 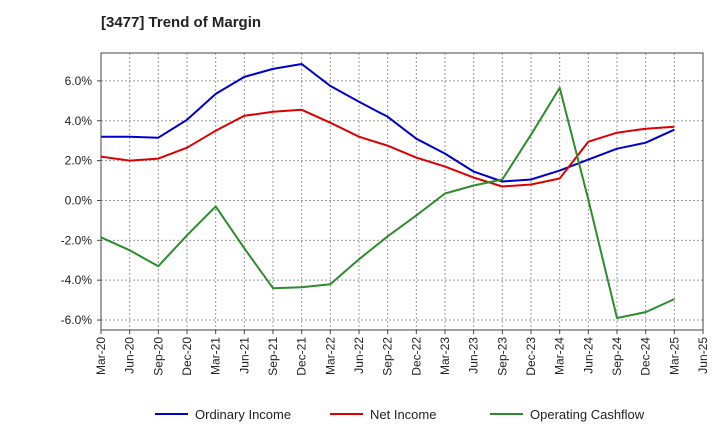 What do you see at coordinates (617, 356) in the screenshot?
I see `x-tick-label: Sep-24` at bounding box center [617, 356].